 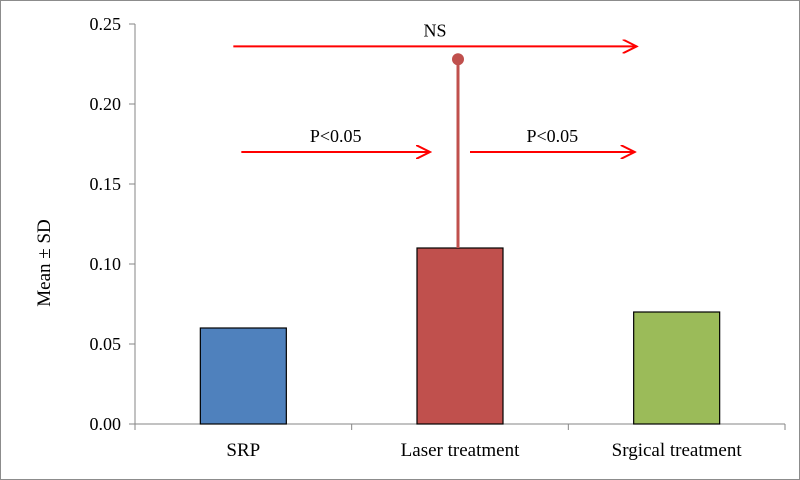 What do you see at coordinates (458, 59) in the screenshot?
I see `error-bar-cap` at bounding box center [458, 59].